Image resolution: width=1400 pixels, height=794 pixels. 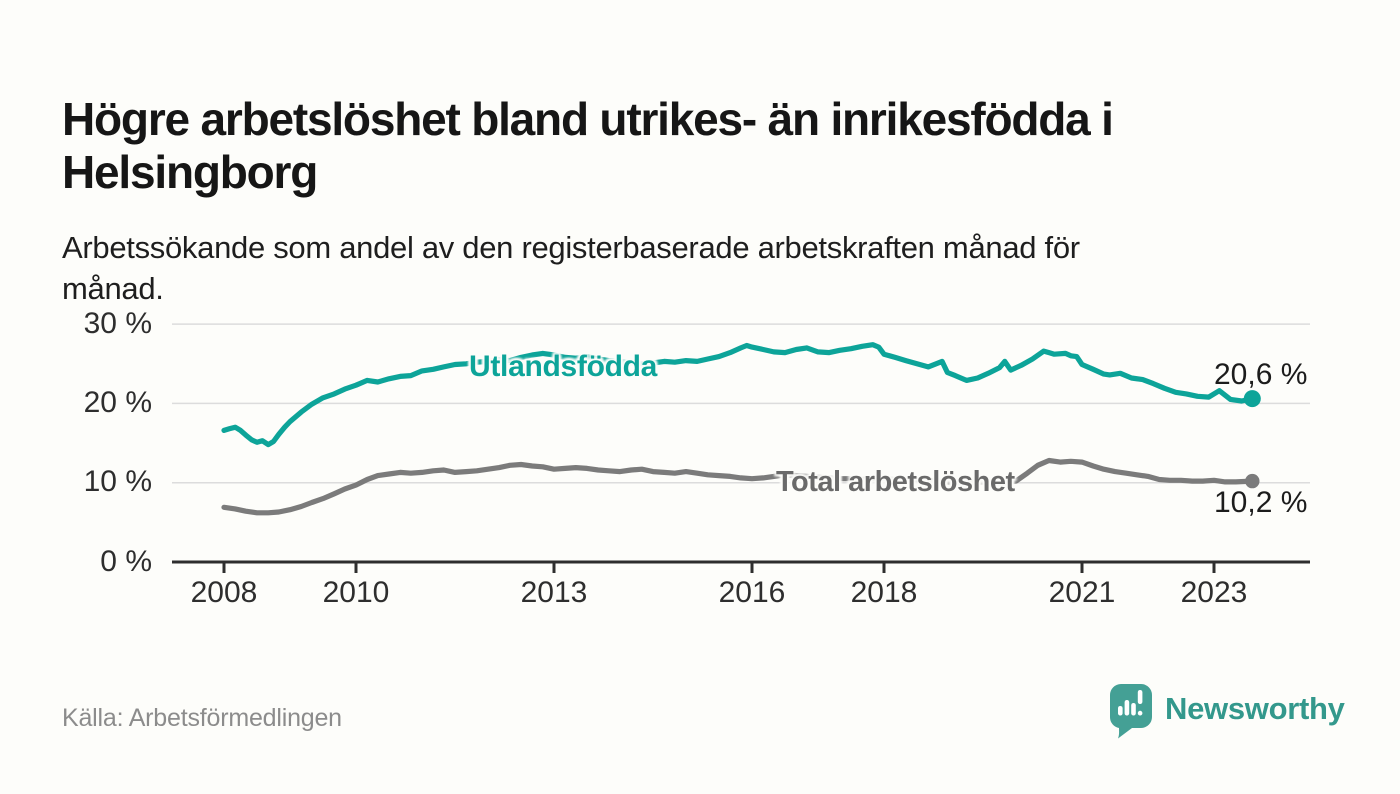 I want to click on end-value-label-total: 10,2 %, so click(x=1261, y=502).